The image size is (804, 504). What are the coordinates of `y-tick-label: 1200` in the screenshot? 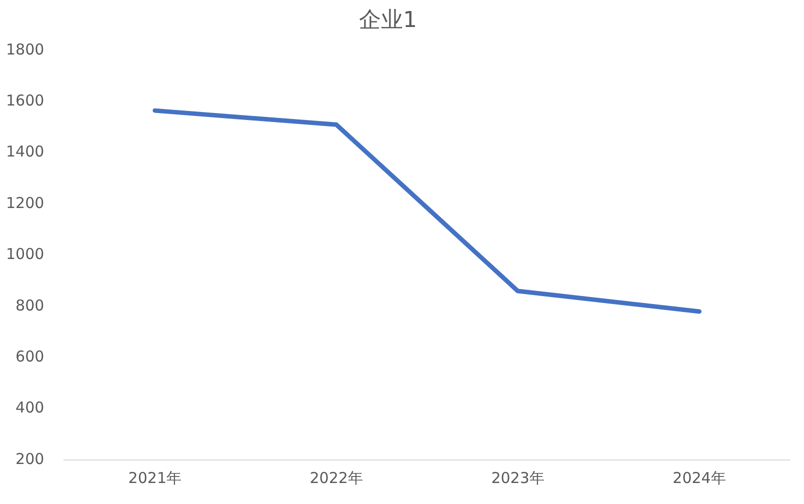 It's located at (25, 203).